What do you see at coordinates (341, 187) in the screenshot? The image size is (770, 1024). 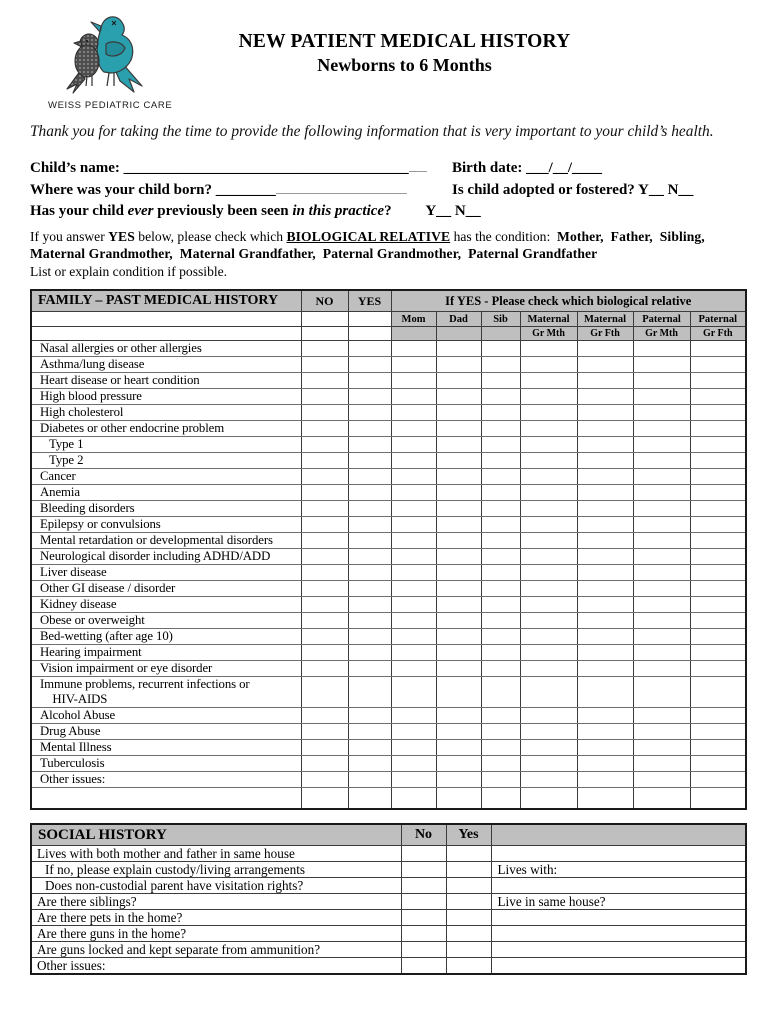 I see `where-born-blank-tail` at bounding box center [341, 187].